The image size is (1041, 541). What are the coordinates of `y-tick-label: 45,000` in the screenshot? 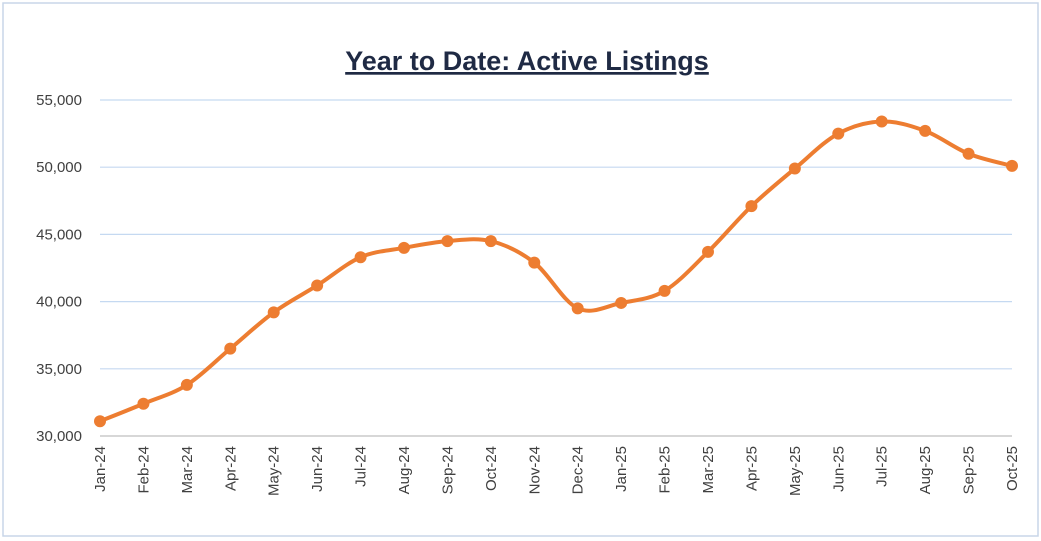 It's located at (59, 234).